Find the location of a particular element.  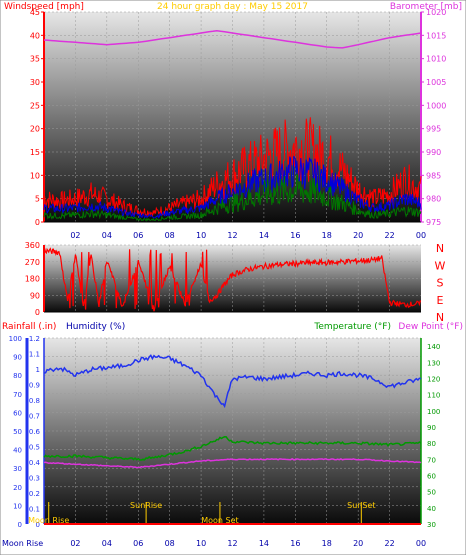

right-tick-label: 990 is located at coordinates (433, 152).